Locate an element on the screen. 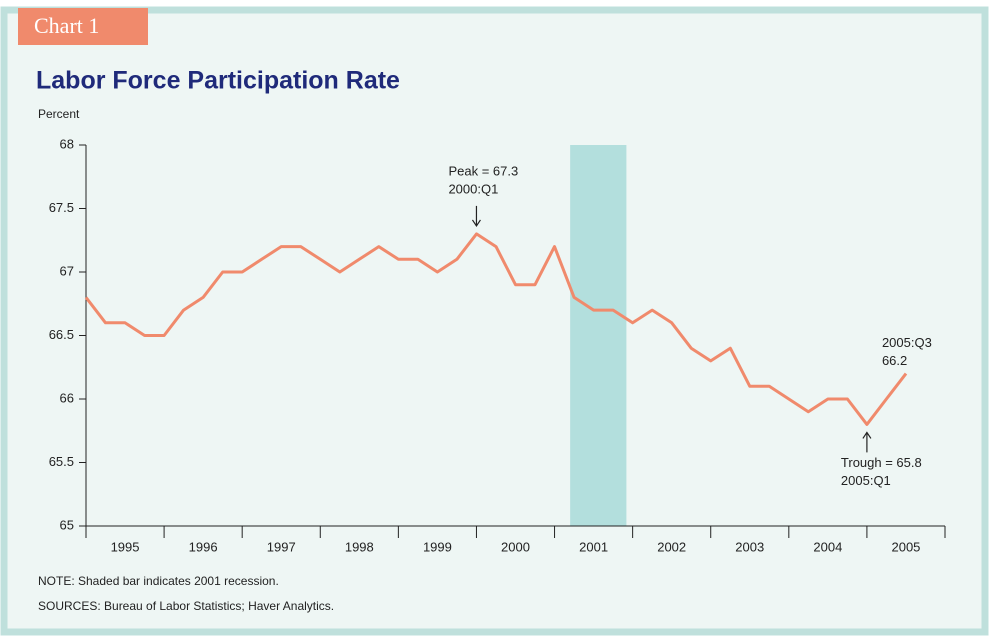  y-tick-label: 66.5 is located at coordinates (61, 334).